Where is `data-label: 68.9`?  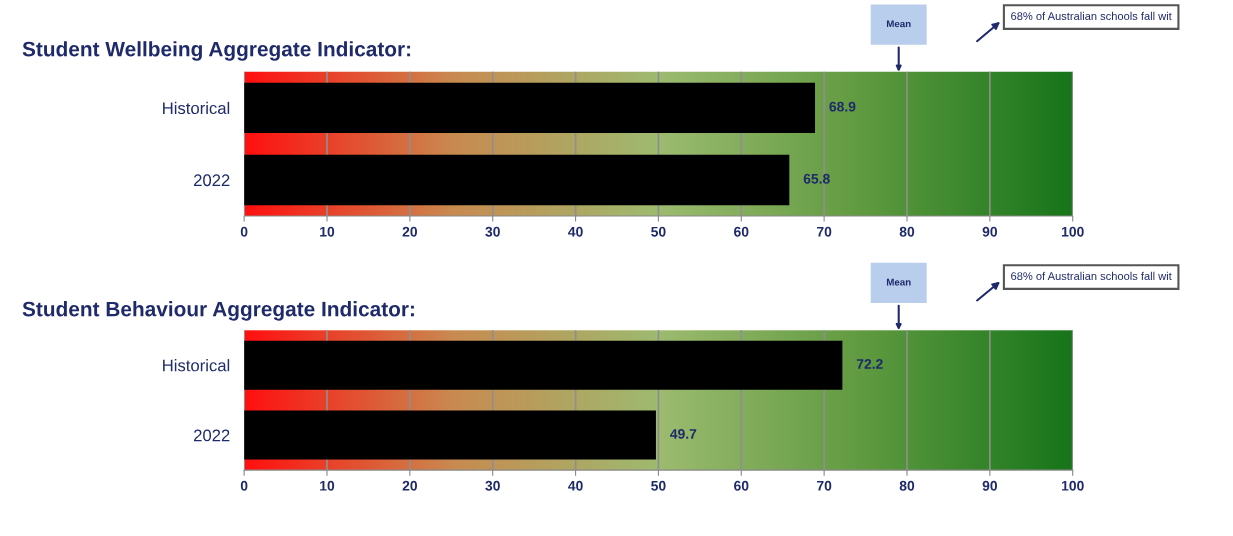
data-label: 68.9 is located at coordinates (842, 106).